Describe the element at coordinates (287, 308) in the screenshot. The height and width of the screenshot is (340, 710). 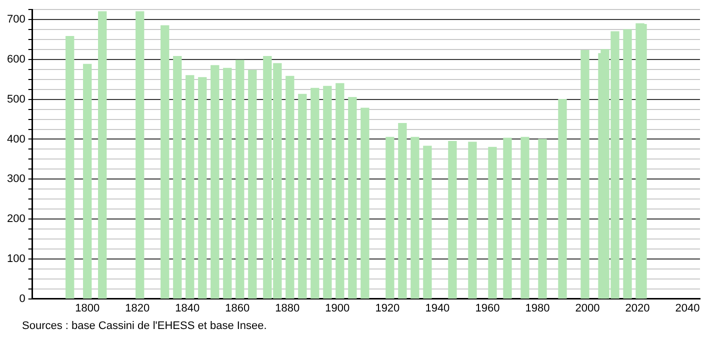
I see `x-tick-label: 1880` at that location.